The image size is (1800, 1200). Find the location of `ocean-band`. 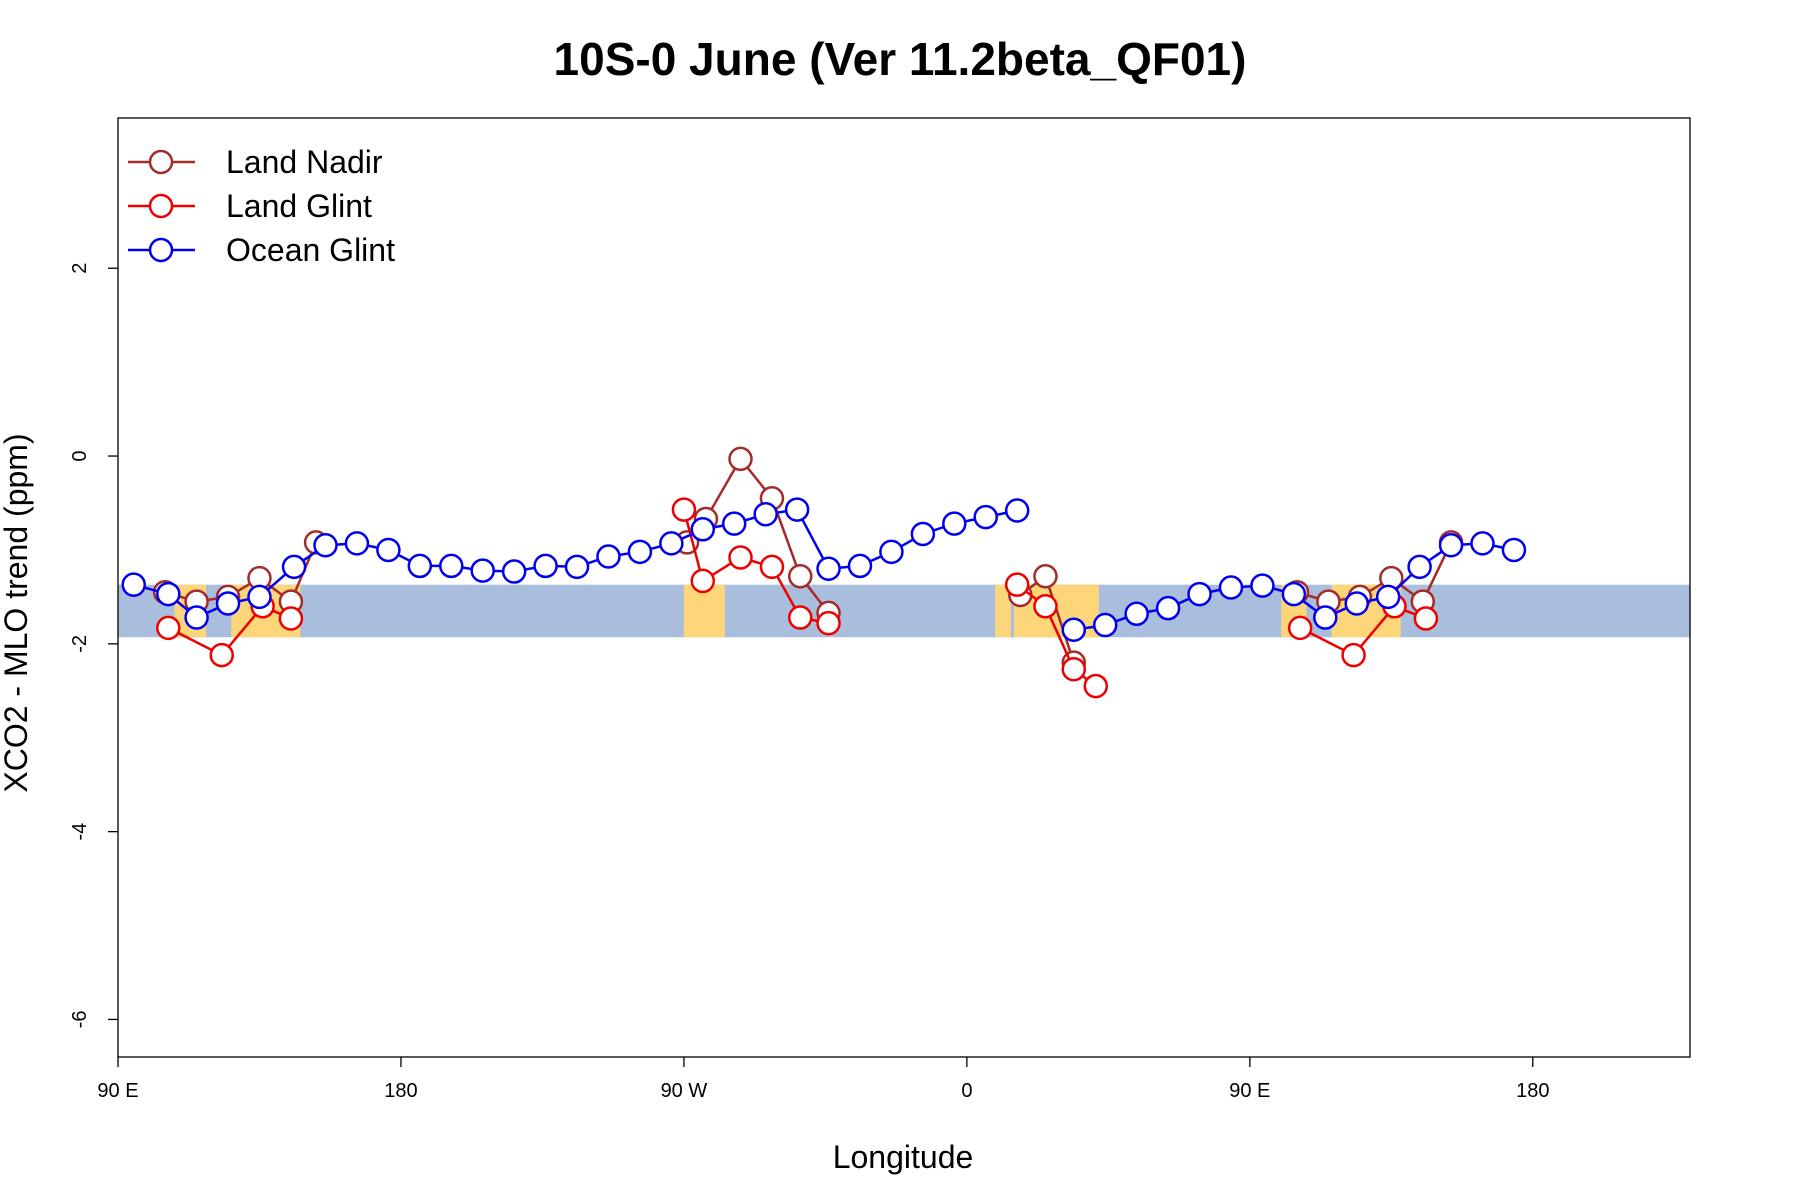

ocean-band is located at coordinates (904, 611).